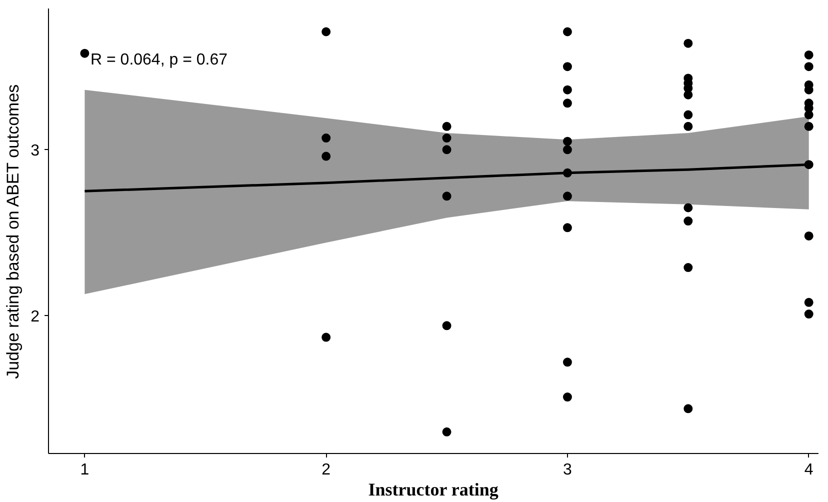 The image size is (828, 502). Describe the element at coordinates (326, 470) in the screenshot. I see `x-tick-label: 2` at that location.